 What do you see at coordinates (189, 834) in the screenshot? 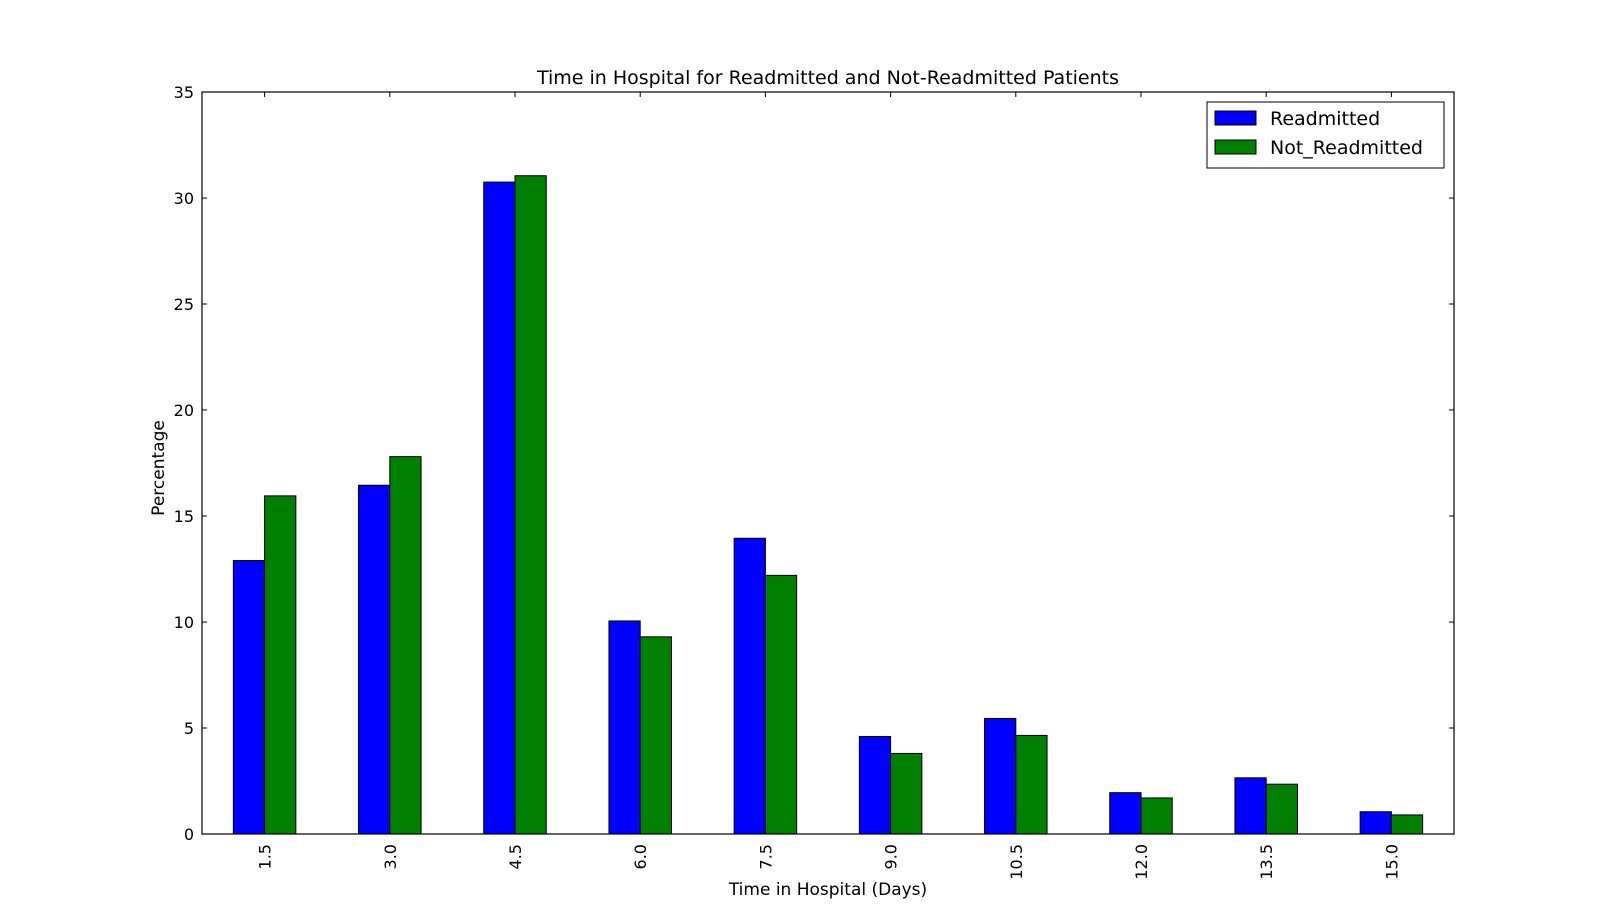
I see `y-tick-label: 0` at bounding box center [189, 834].